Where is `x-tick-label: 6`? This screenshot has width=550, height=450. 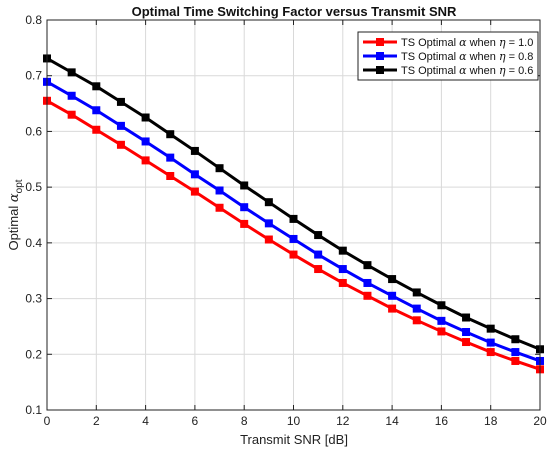 x-tick-label: 6 is located at coordinates (195, 421).